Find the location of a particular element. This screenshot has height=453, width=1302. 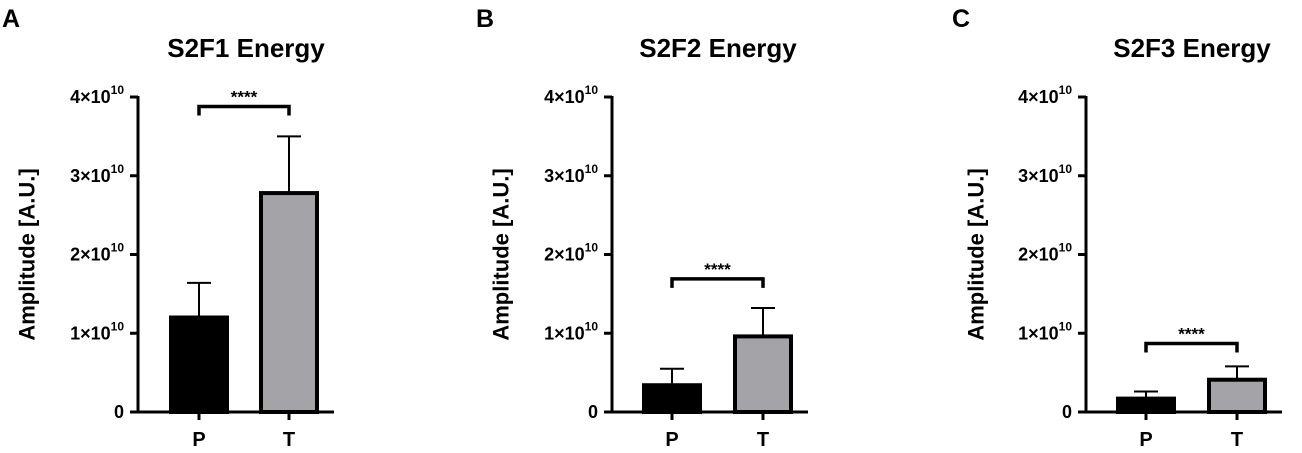

panel-letter: C is located at coordinates (961, 19).